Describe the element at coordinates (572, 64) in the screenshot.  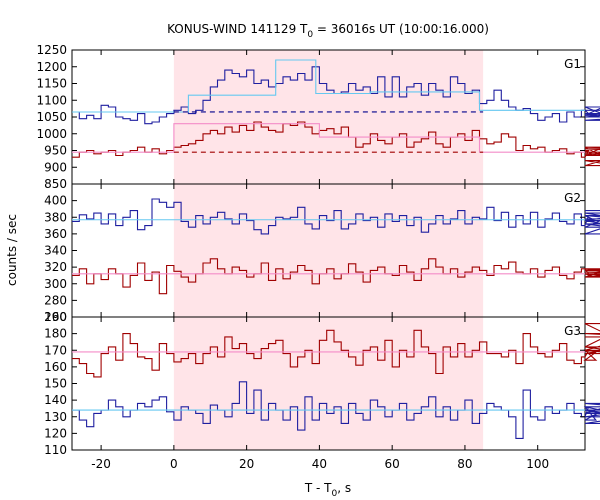
I see `panel-label-g1: G1` at that location.